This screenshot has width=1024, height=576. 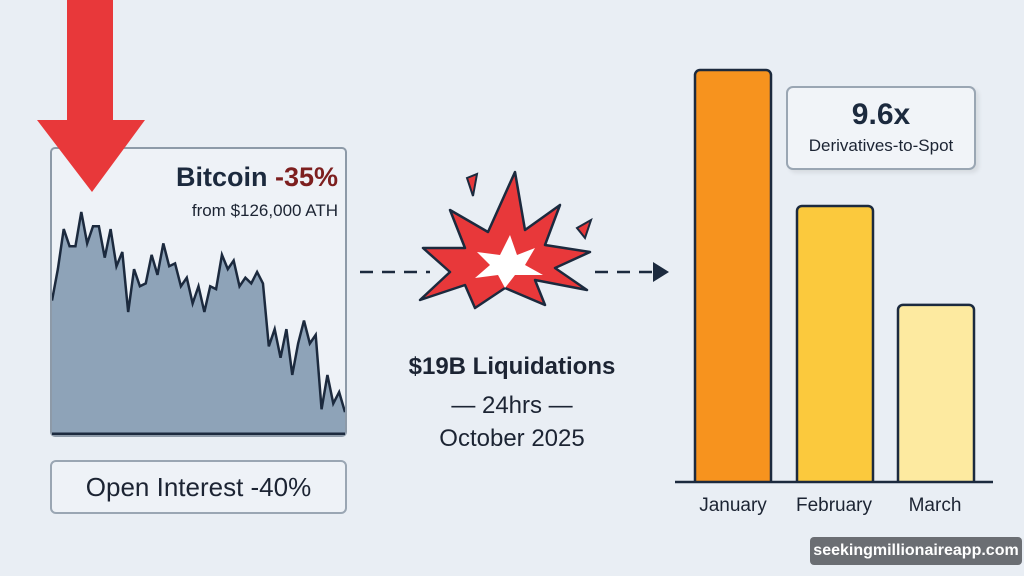 What do you see at coordinates (834, 505) in the screenshot?
I see `bar-label-february: February` at bounding box center [834, 505].